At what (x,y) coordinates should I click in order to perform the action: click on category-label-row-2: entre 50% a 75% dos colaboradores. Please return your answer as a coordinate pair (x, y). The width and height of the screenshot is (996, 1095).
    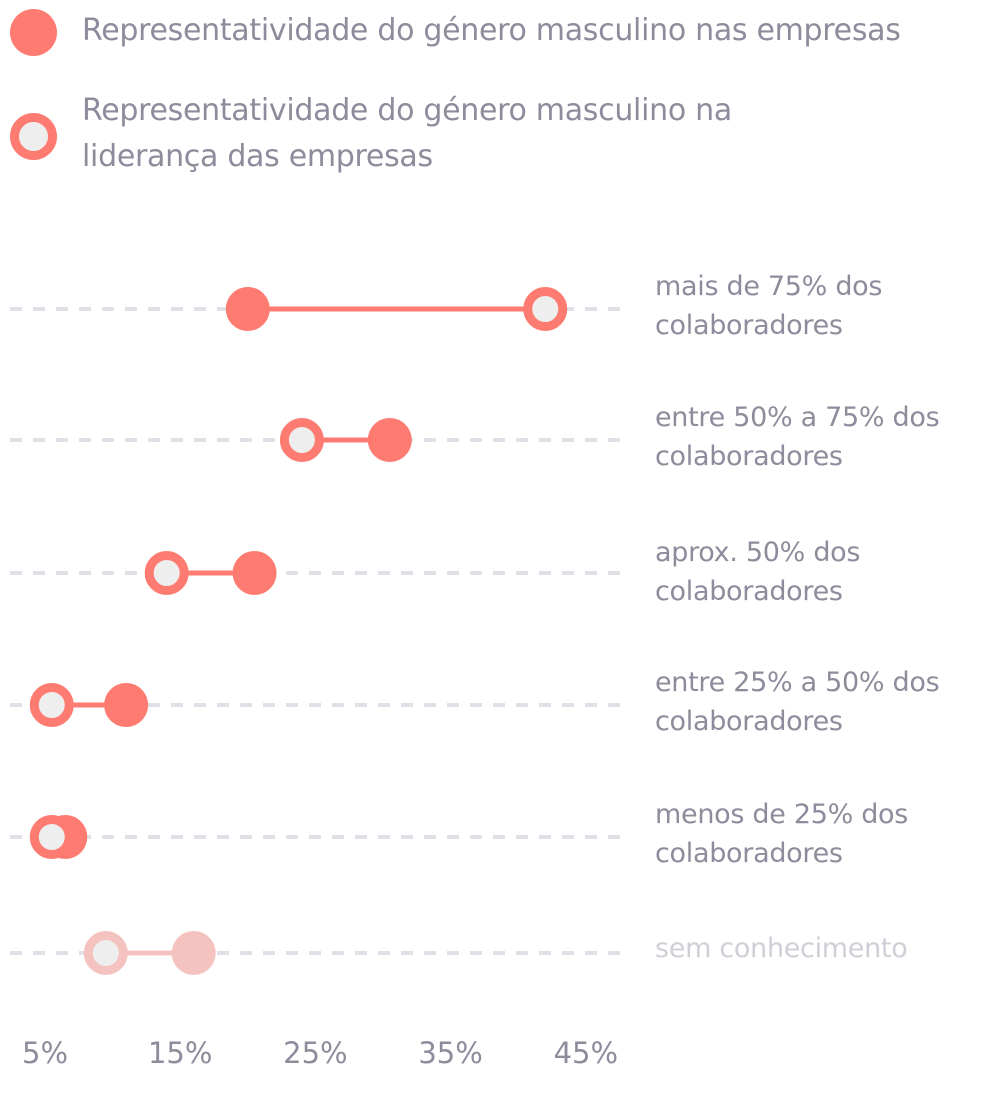
    Looking at the image, I should click on (797, 437).